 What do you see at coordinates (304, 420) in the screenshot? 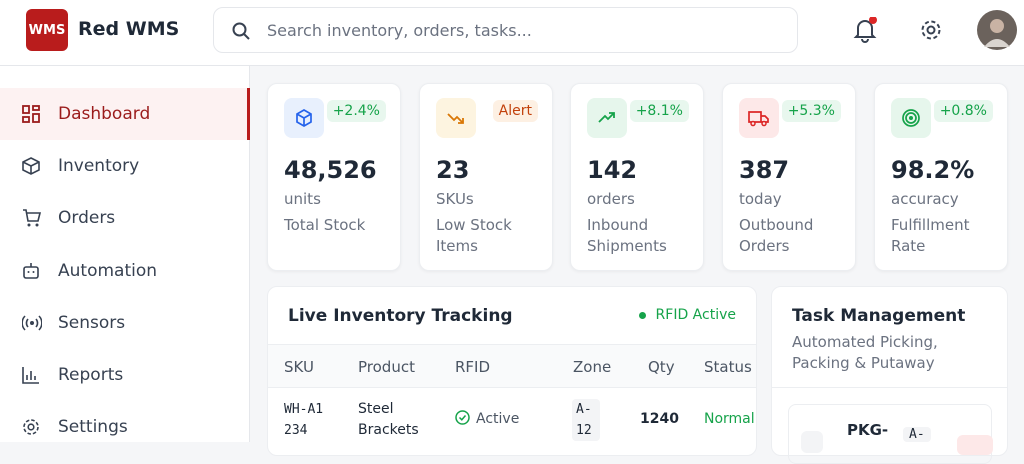
I see `sku-cell: WH-A1234` at bounding box center [304, 420].